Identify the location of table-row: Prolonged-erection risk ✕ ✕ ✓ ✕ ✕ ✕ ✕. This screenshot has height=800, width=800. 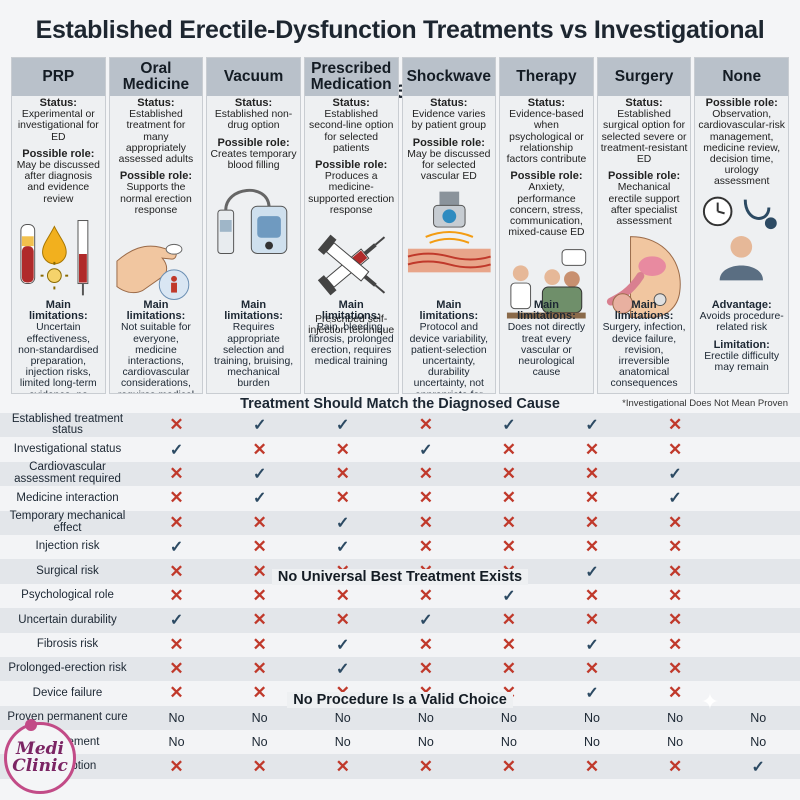
(400, 669).